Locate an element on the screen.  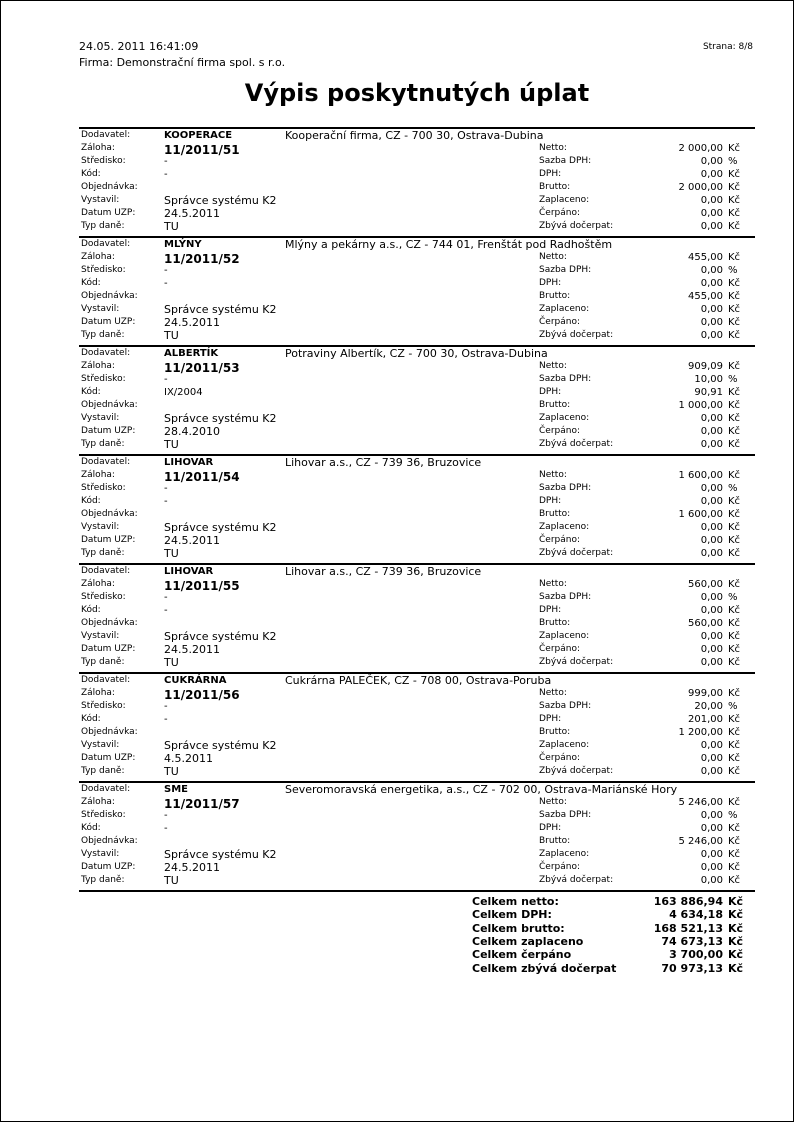
amount-value: 90,91 is located at coordinates (708, 392).